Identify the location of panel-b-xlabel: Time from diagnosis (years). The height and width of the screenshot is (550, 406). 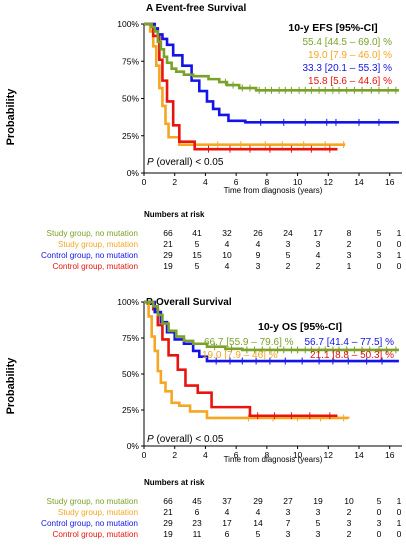
(273, 459).